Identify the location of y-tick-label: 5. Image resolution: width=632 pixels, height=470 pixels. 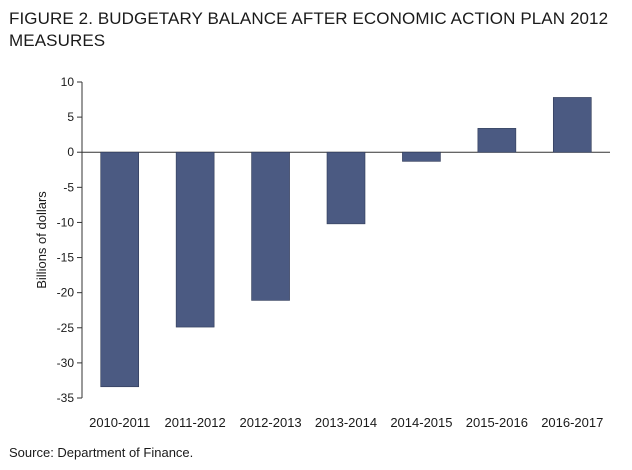
(70, 117).